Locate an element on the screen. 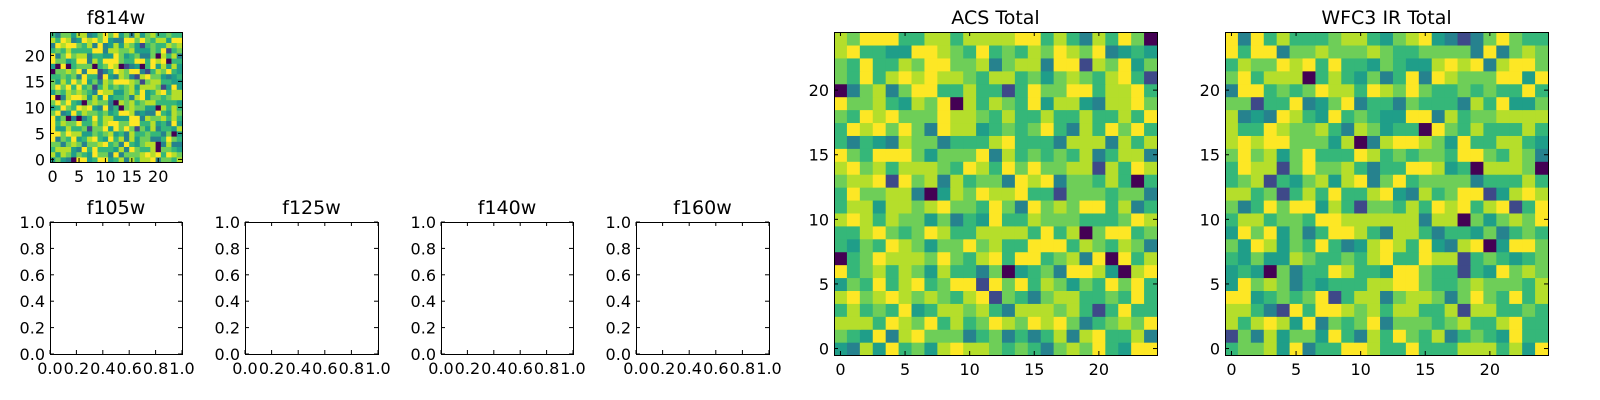 Image resolution: width=1600 pixels, height=400 pixels. y-tick-label: 0.2 is located at coordinates (423, 328).